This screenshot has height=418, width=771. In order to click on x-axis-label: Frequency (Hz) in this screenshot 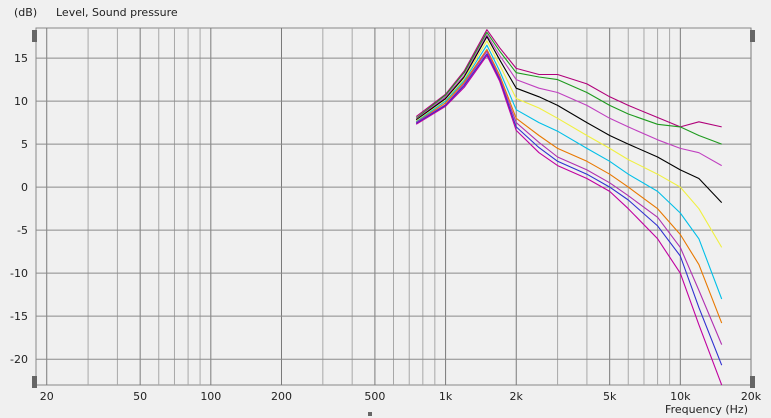, I will do `click(706, 409)`.